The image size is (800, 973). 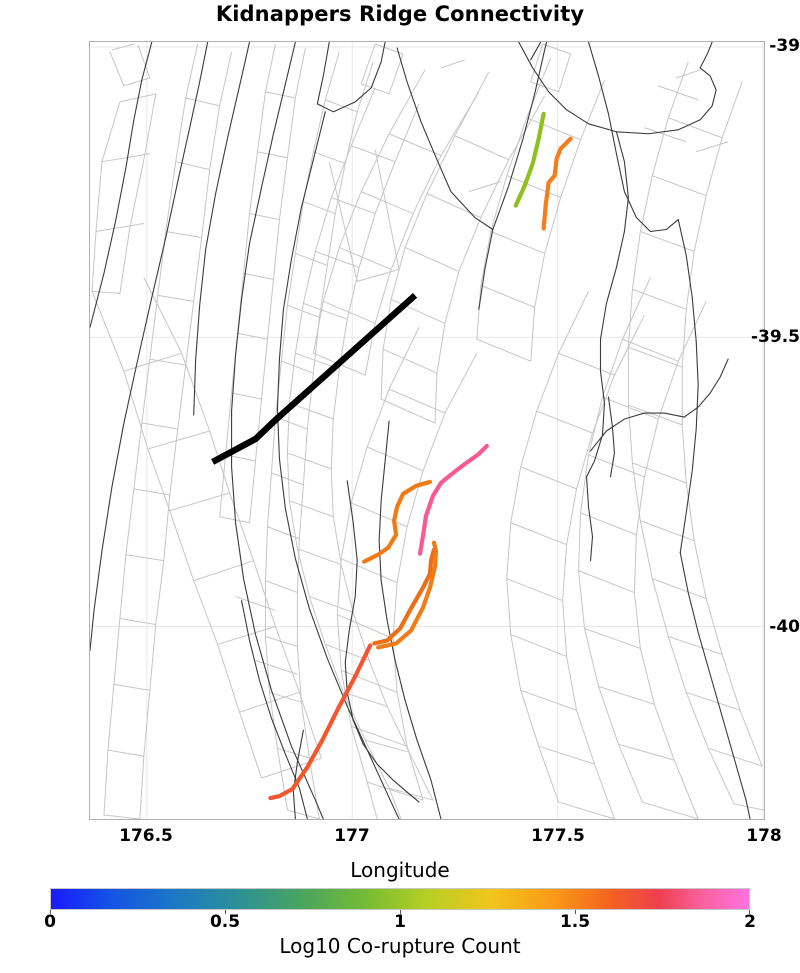 What do you see at coordinates (775, 337) in the screenshot?
I see `ytick-label-1: -39.5` at bounding box center [775, 337].